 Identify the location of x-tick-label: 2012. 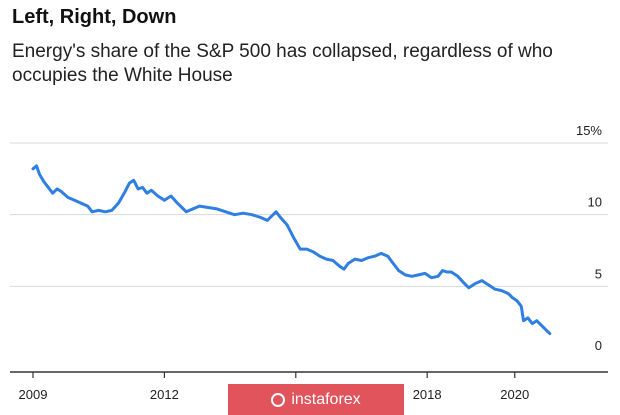
(164, 394).